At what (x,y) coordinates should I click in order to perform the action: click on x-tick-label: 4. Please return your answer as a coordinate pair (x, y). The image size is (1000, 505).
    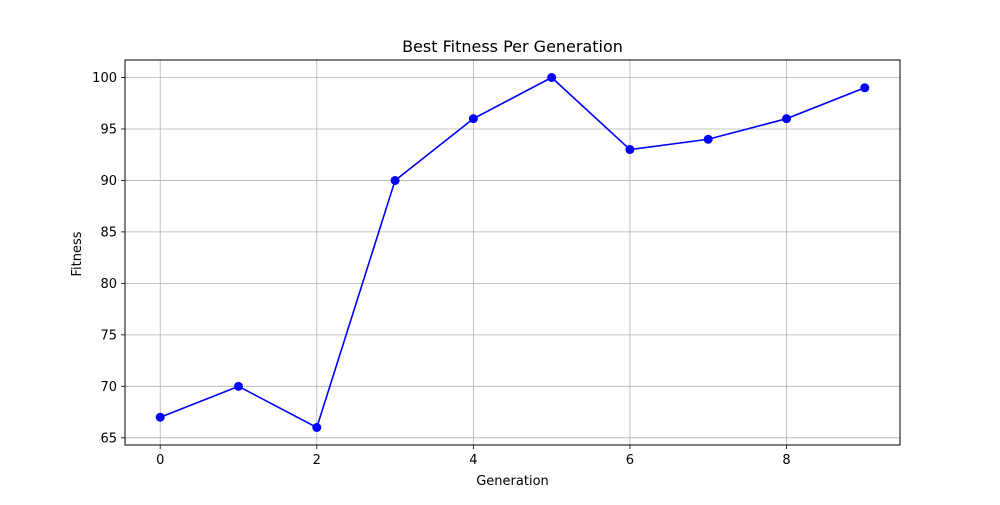
    Looking at the image, I should click on (473, 460).